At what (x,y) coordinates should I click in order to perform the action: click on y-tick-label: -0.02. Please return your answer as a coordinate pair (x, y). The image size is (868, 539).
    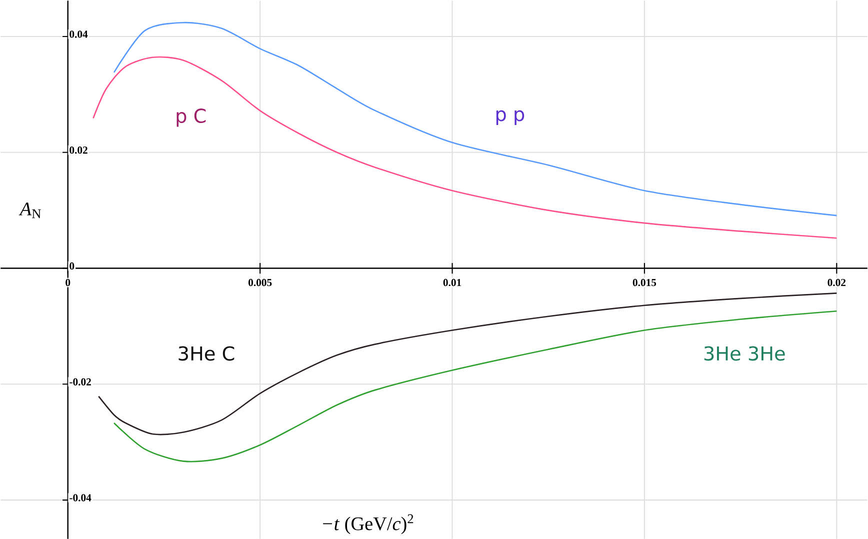
    Looking at the image, I should click on (80, 382).